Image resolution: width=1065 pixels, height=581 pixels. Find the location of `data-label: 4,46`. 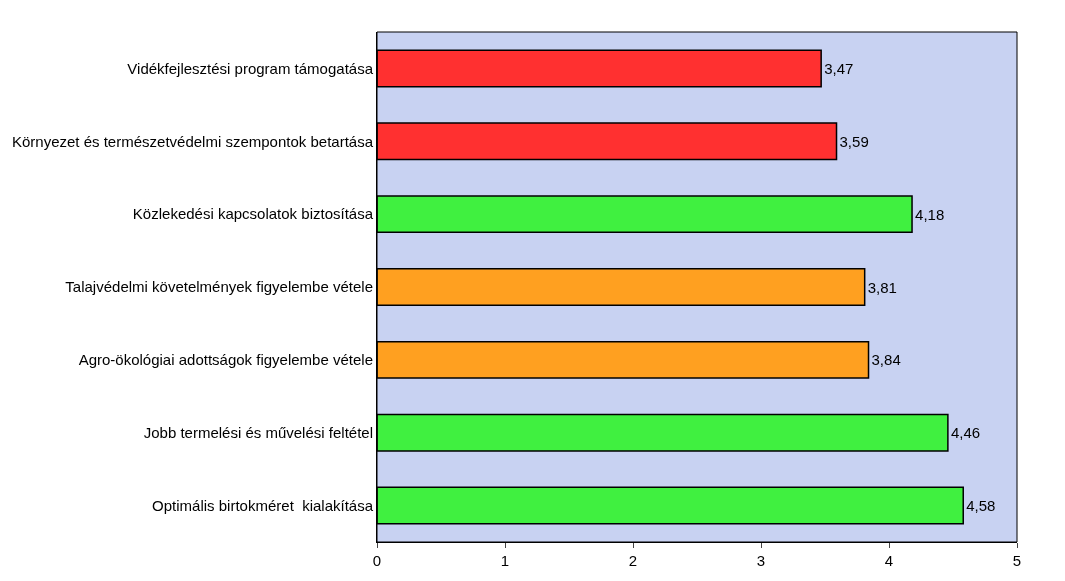

data-label: 4,46 is located at coordinates (965, 433).